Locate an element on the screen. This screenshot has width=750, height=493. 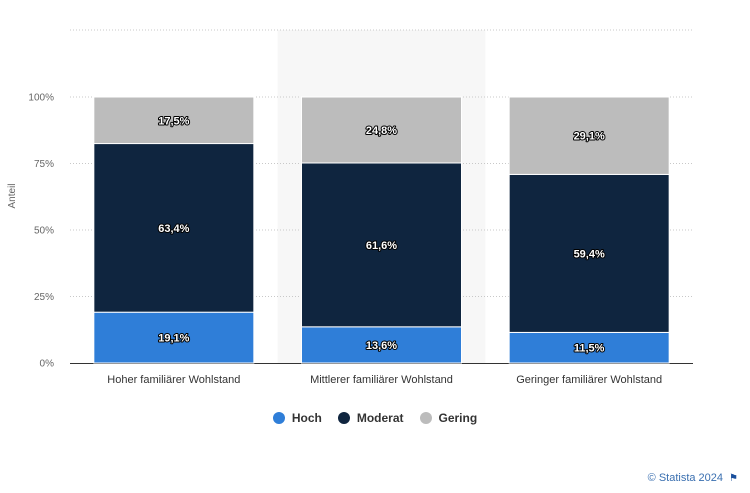
legend-label-moderat: Moderat is located at coordinates (380, 418).